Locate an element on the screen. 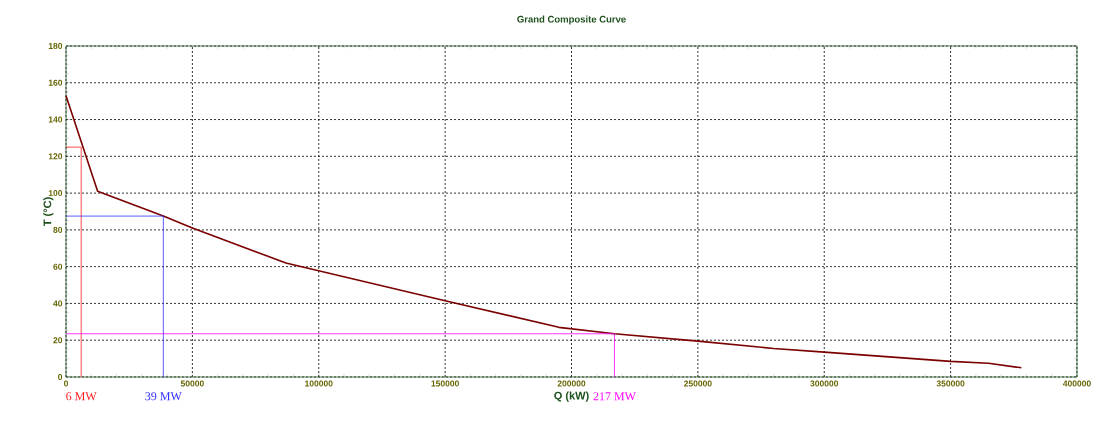 The height and width of the screenshot is (436, 1103). x-tick-label: 400000 is located at coordinates (1076, 383).